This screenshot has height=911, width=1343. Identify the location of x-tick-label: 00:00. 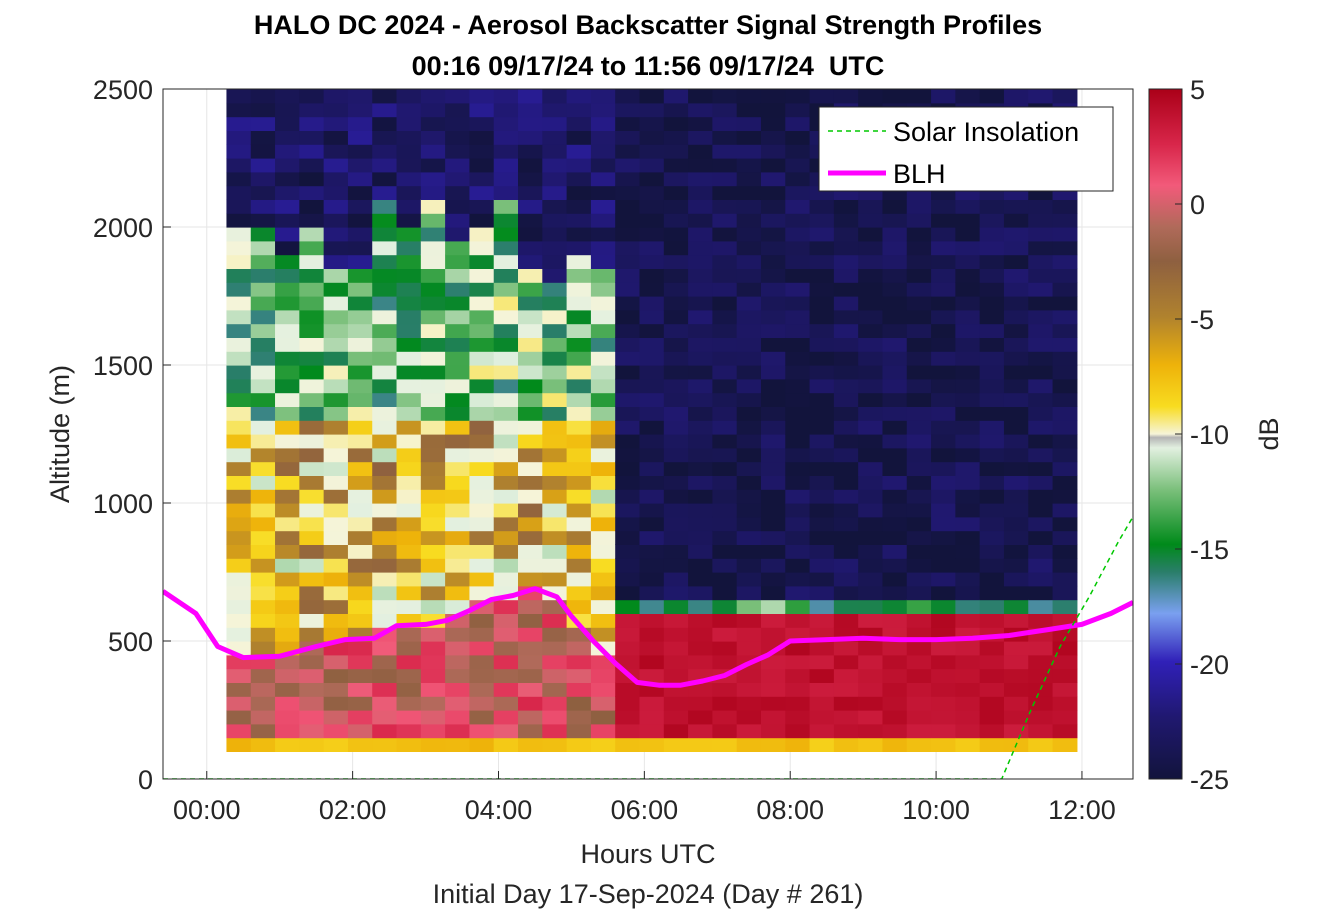
(207, 810).